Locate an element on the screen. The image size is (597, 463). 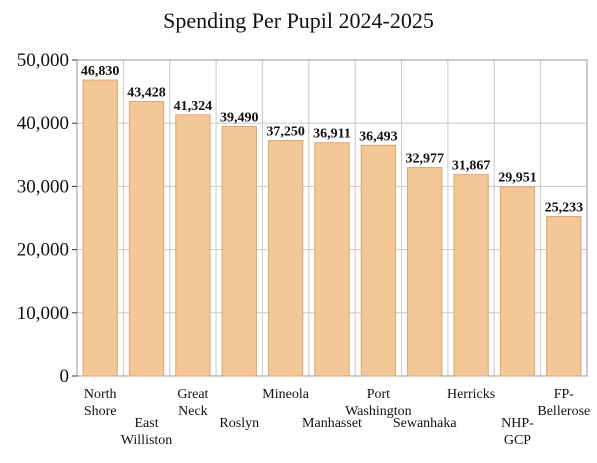
bar-value-label: 31,867 is located at coordinates (471, 166).